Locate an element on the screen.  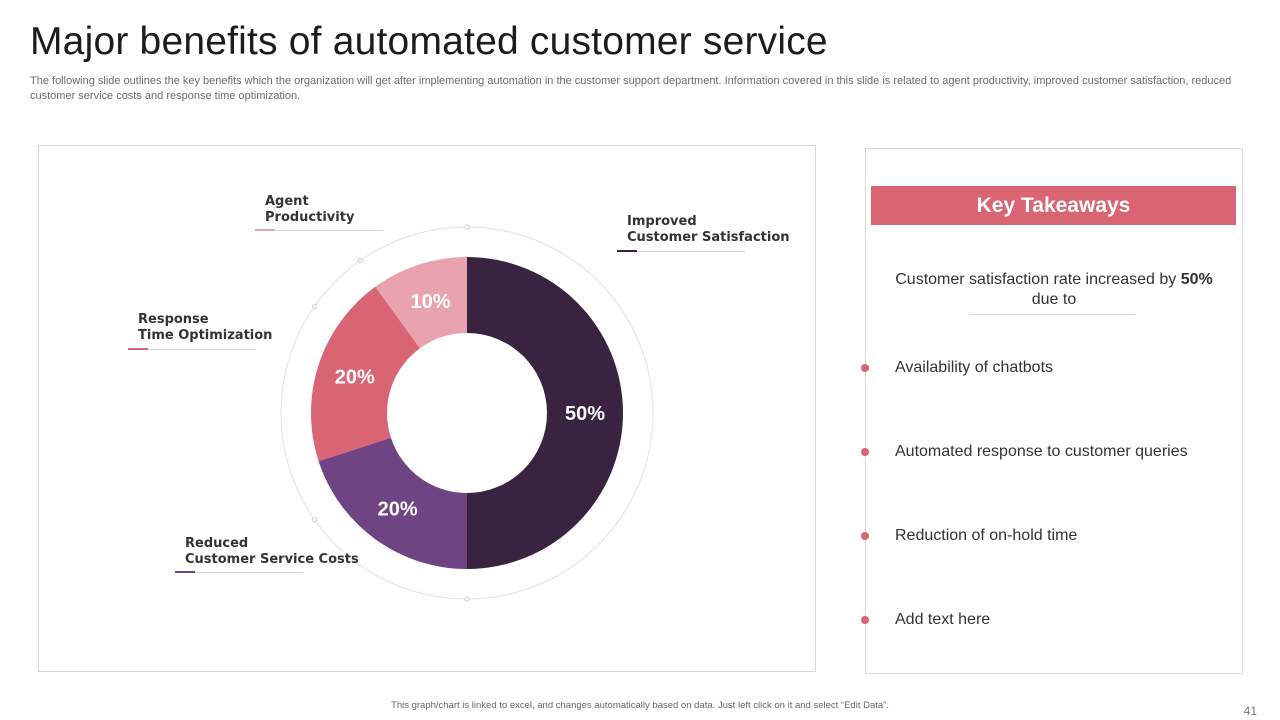
donut-slice-response-time-optimization is located at coordinates (365, 374).